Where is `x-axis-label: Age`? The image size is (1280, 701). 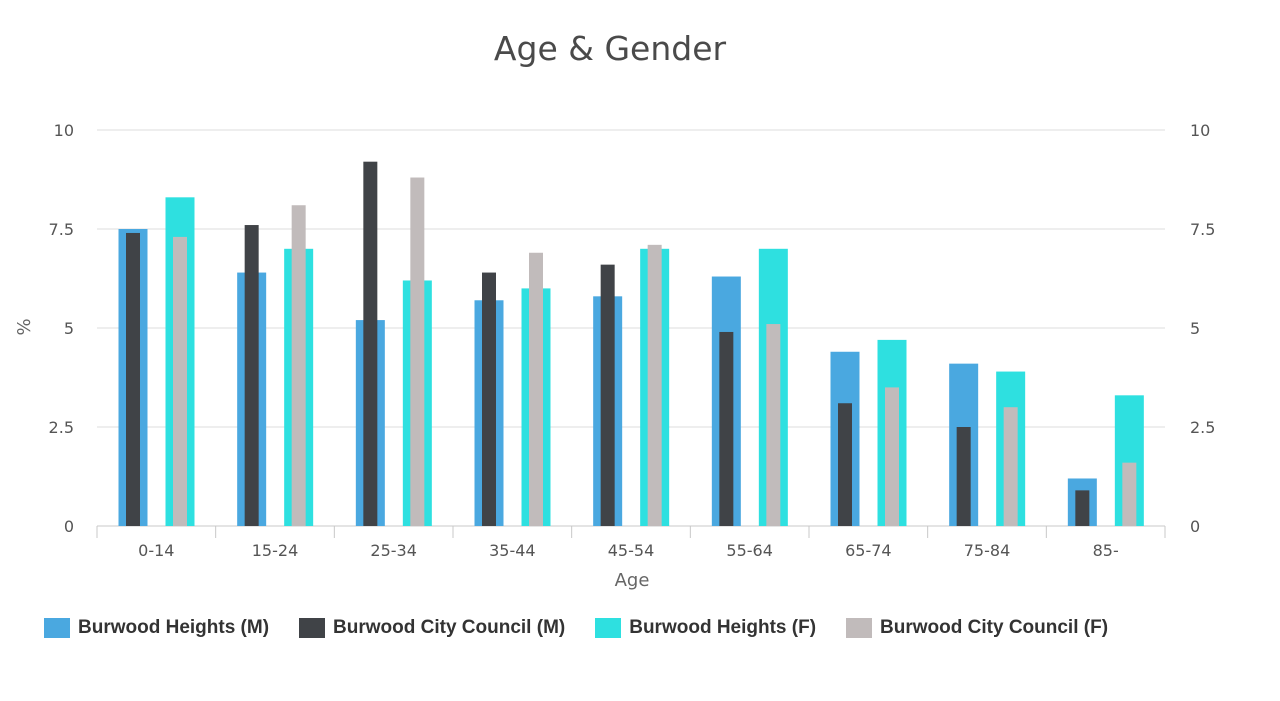
x-axis-label: Age is located at coordinates (632, 580).